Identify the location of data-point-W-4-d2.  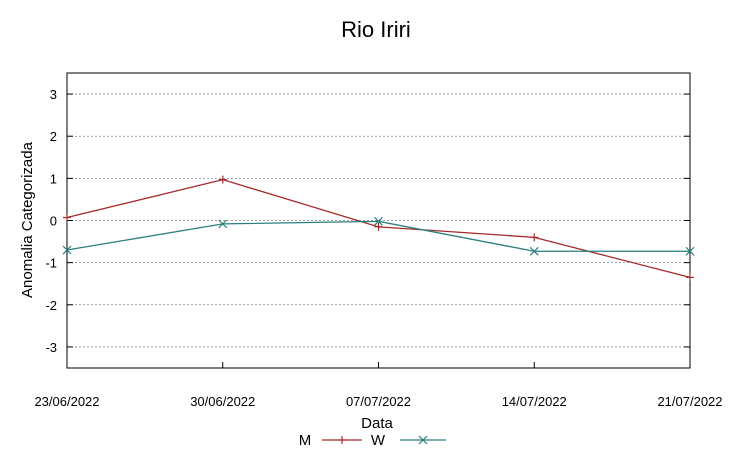
(690, 251).